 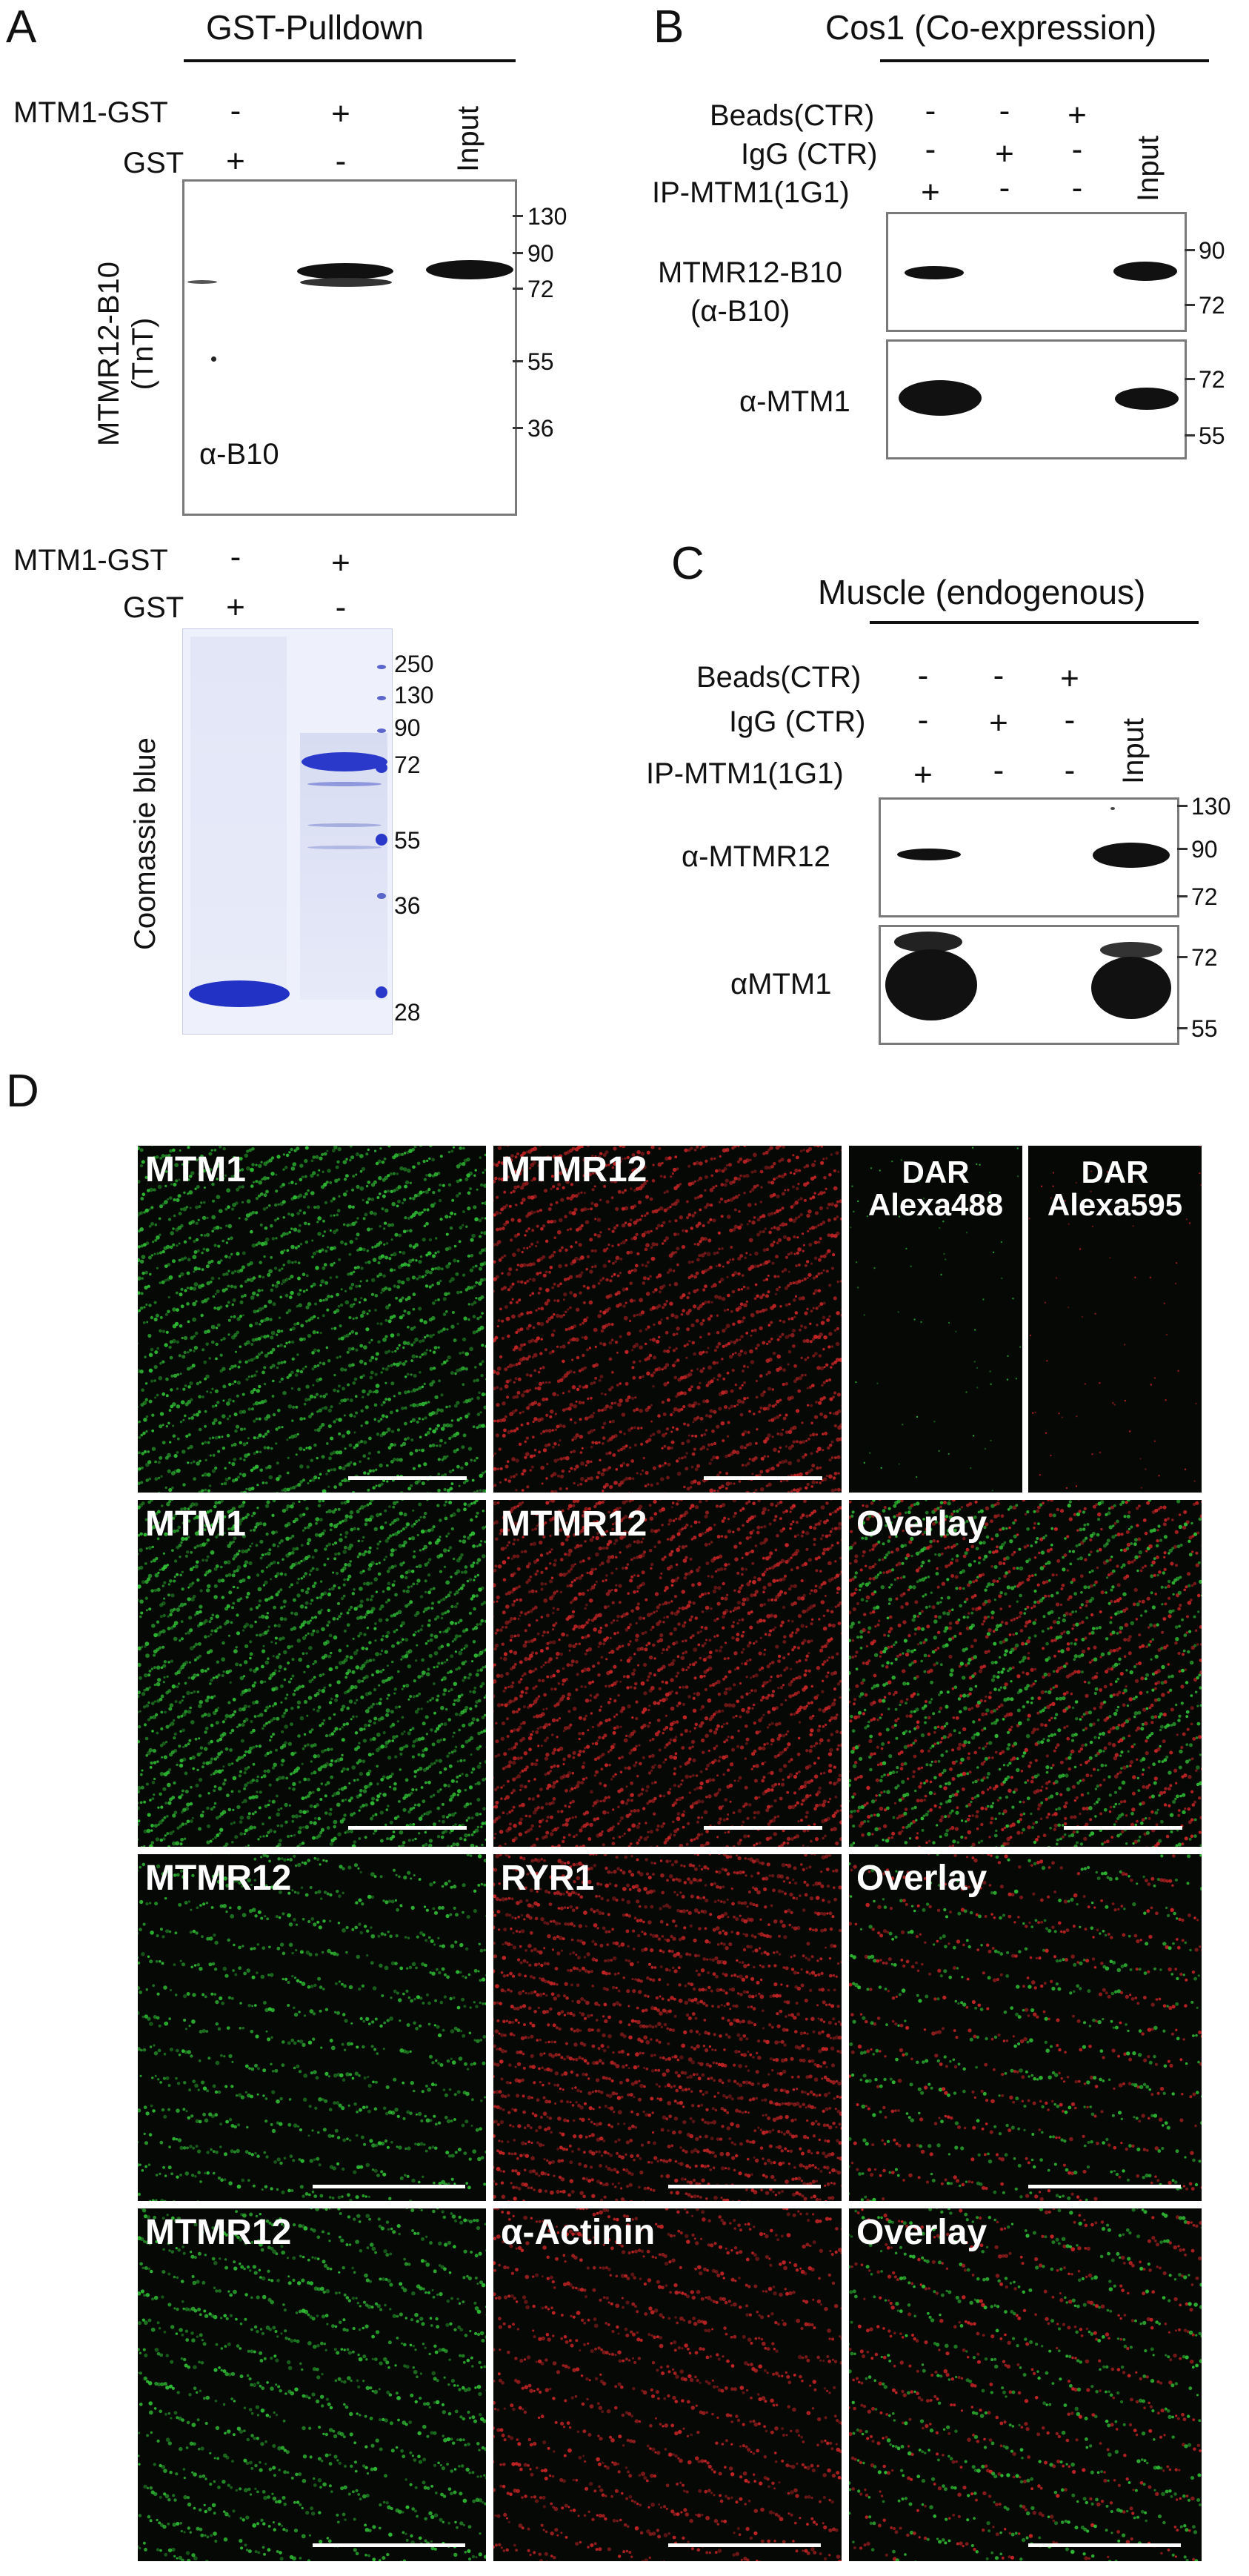 I want to click on c-blot2-band-ip, so click(x=931, y=984).